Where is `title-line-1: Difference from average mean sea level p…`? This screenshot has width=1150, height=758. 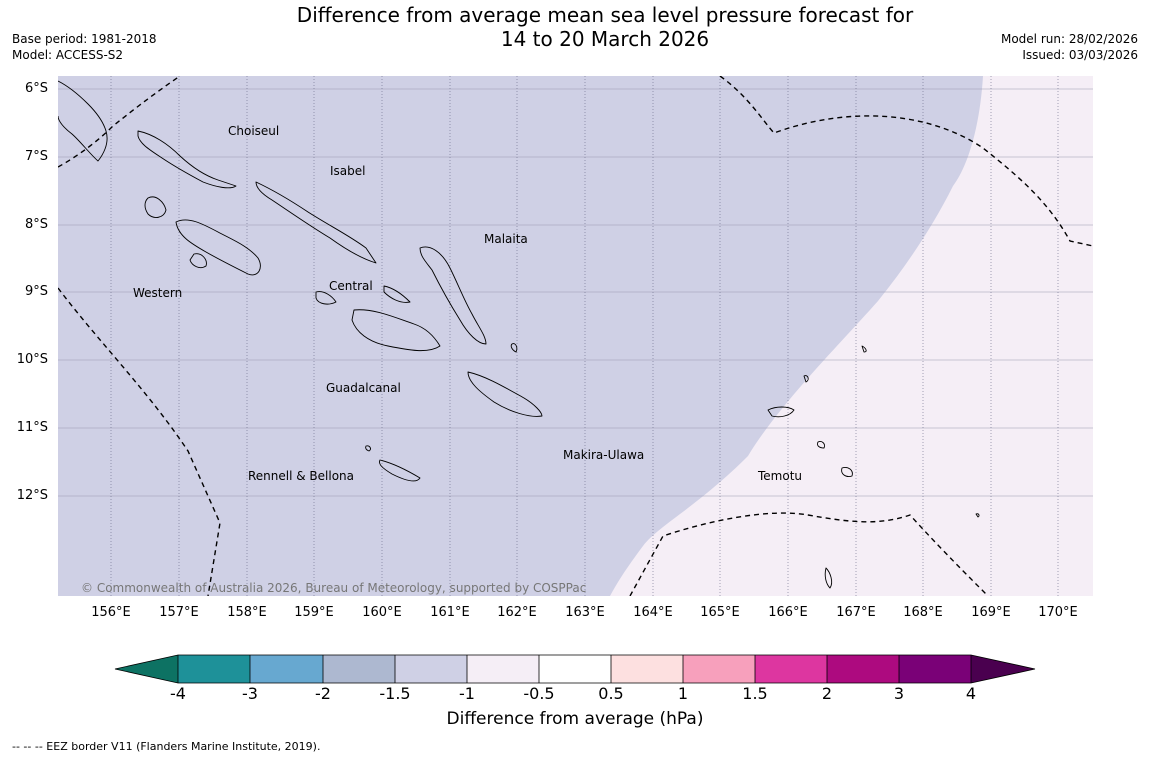
title-line-1: Difference from average mean sea level p… is located at coordinates (605, 15).